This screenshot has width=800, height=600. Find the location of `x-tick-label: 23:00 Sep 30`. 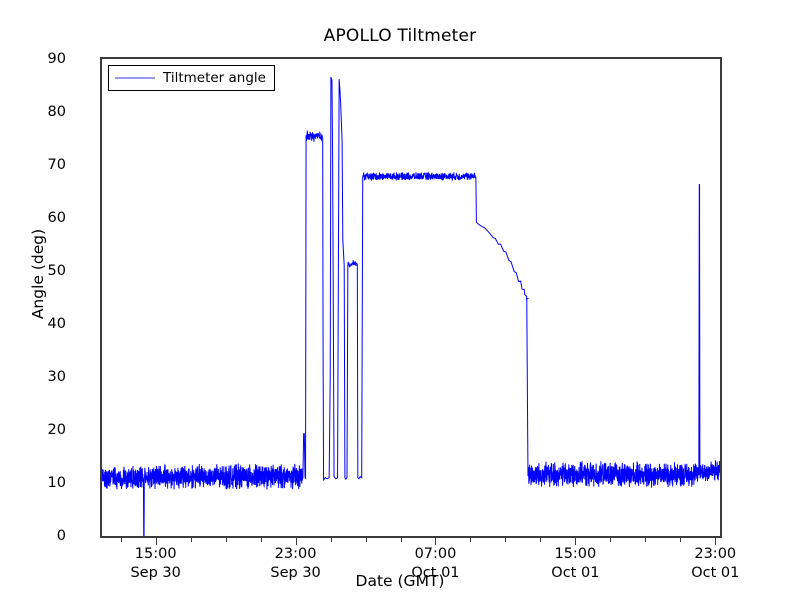

x-tick-label: 23:00 Sep 30 is located at coordinates (296, 564).